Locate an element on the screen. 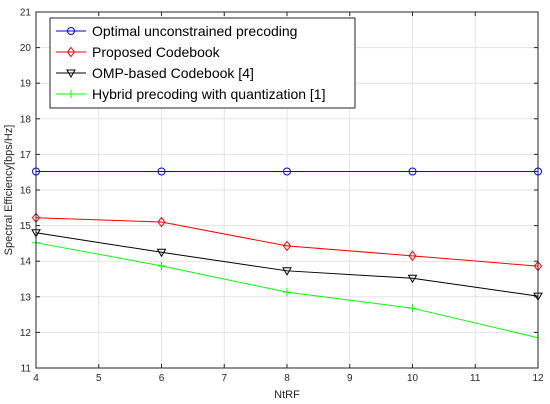 Image resolution: width=550 pixels, height=404 pixels. legend-entry: OMP-based Codebook [4] is located at coordinates (155, 73).